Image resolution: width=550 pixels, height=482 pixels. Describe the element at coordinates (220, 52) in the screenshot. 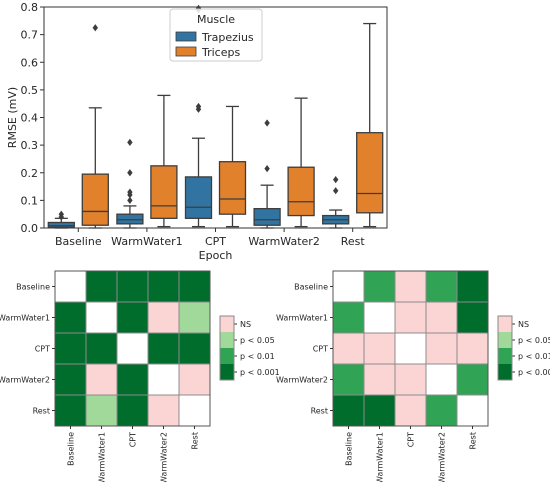

I see `legend-label: Triceps` at that location.